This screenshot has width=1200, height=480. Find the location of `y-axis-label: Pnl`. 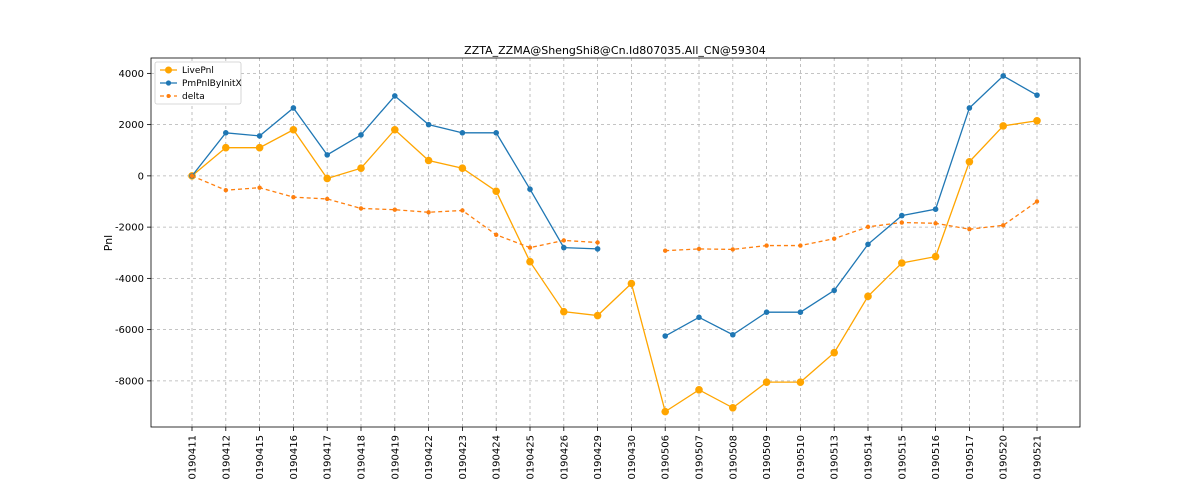

y-axis-label: Pnl is located at coordinates (108, 243).